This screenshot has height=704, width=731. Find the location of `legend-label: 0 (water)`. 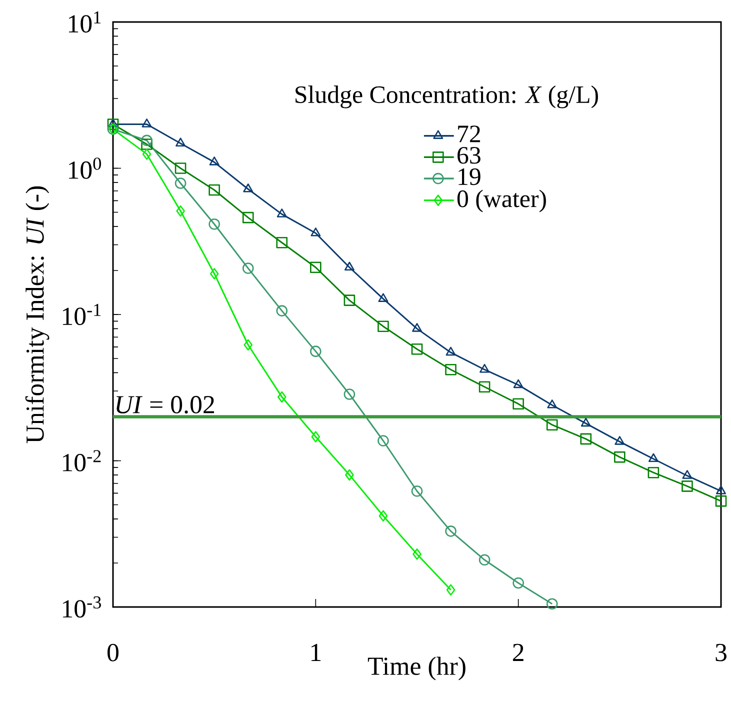

legend-label: 0 (water) is located at coordinates (501, 201).